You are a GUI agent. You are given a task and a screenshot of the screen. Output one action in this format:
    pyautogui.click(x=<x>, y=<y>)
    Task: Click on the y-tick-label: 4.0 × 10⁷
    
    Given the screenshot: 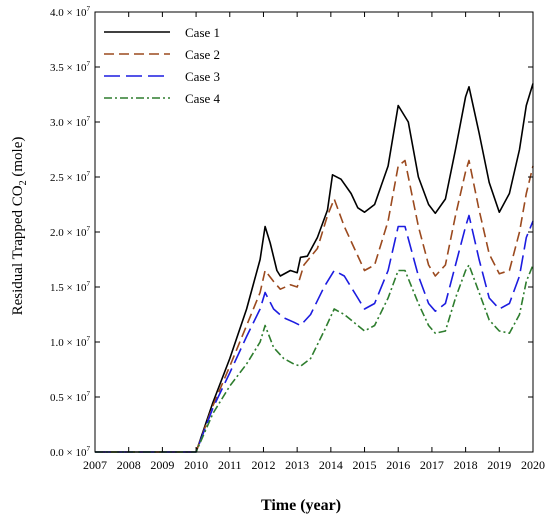 What is the action you would take?
    pyautogui.click(x=70, y=12)
    